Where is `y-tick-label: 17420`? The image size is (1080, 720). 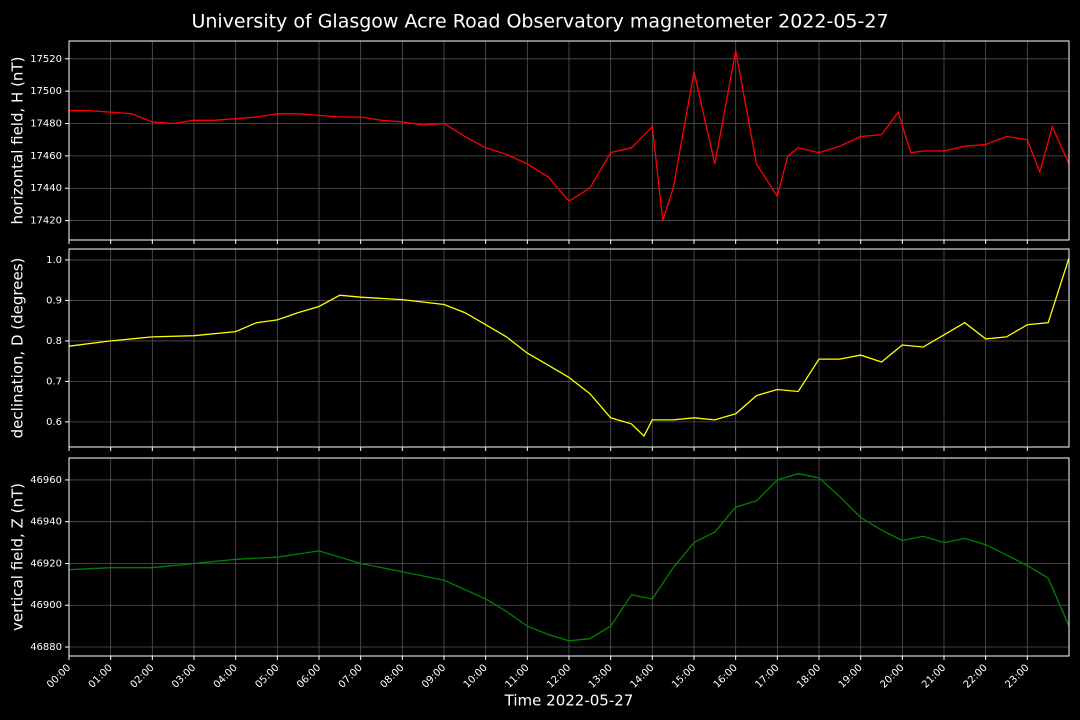 y-tick-label: 17420 is located at coordinates (46, 221).